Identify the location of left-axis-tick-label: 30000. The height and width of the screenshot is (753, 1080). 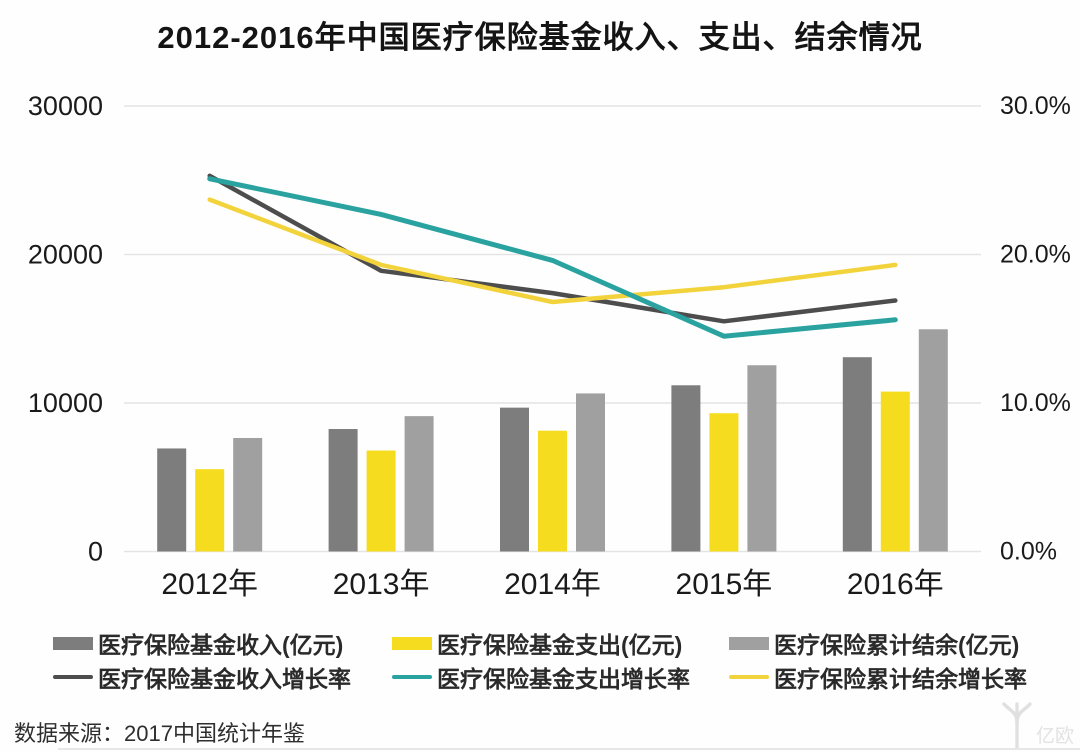
(65, 106).